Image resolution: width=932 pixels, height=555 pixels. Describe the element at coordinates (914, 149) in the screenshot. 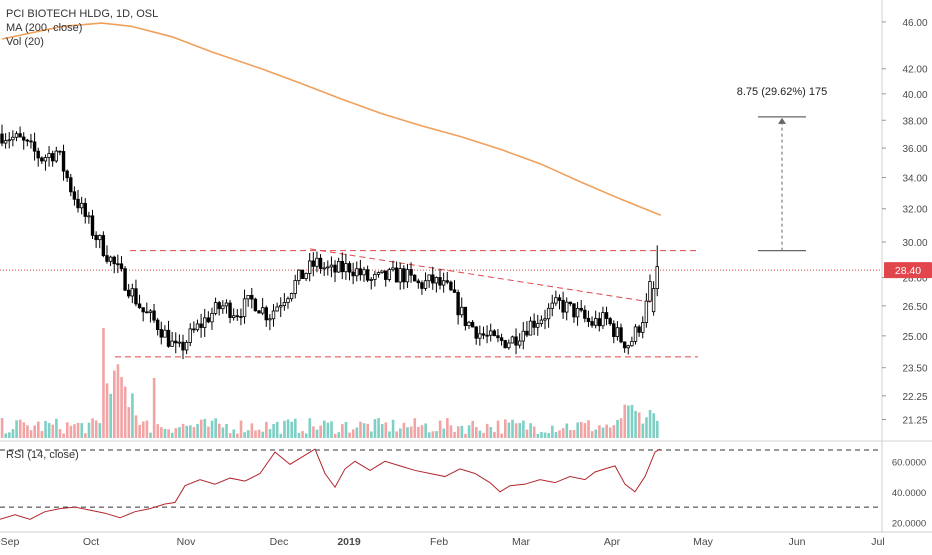

I see `price-tick-label: 36.00` at that location.